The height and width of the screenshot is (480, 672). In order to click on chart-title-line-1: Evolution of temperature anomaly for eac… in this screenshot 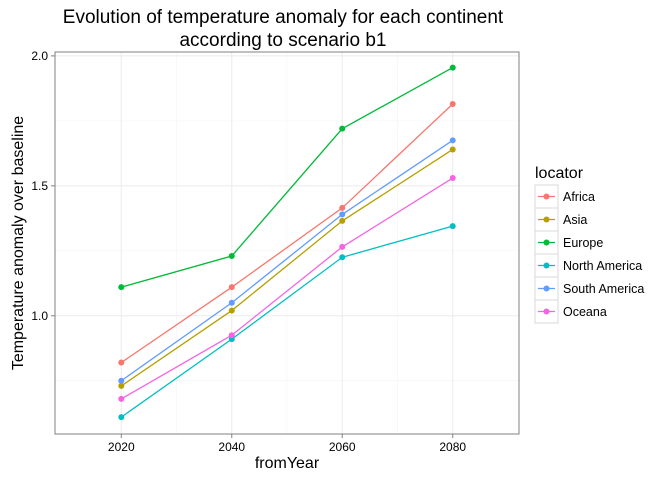, I will do `click(283, 17)`.